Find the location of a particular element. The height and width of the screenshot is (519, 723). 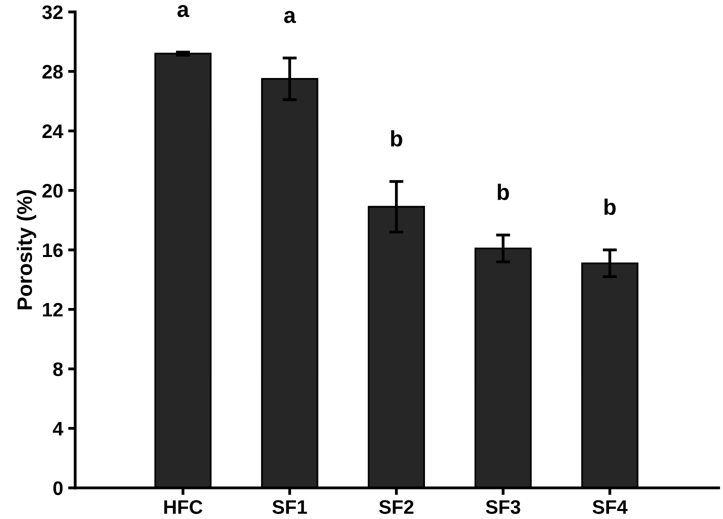

y-tick-label: 24 is located at coordinates (53, 131).